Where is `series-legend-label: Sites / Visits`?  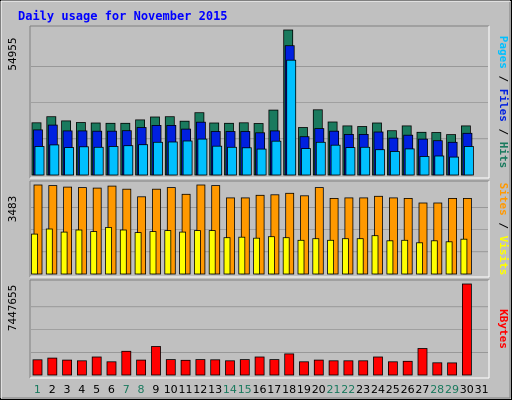 series-legend-label: Sites / Visits is located at coordinates (503, 229).